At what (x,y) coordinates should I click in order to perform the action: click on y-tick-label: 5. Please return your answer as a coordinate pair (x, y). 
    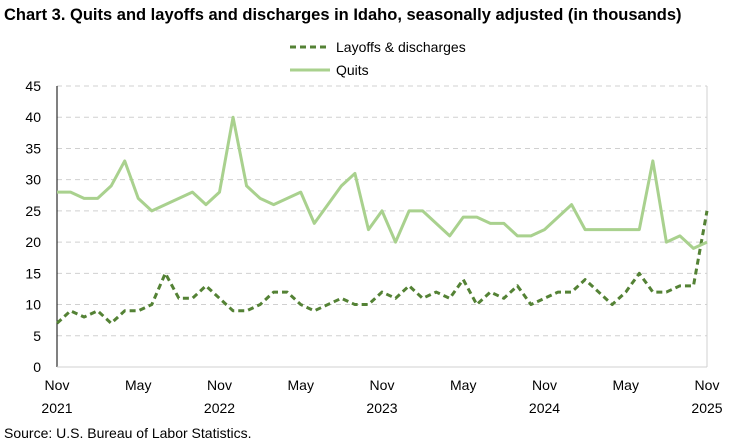
    Looking at the image, I should click on (37, 336).